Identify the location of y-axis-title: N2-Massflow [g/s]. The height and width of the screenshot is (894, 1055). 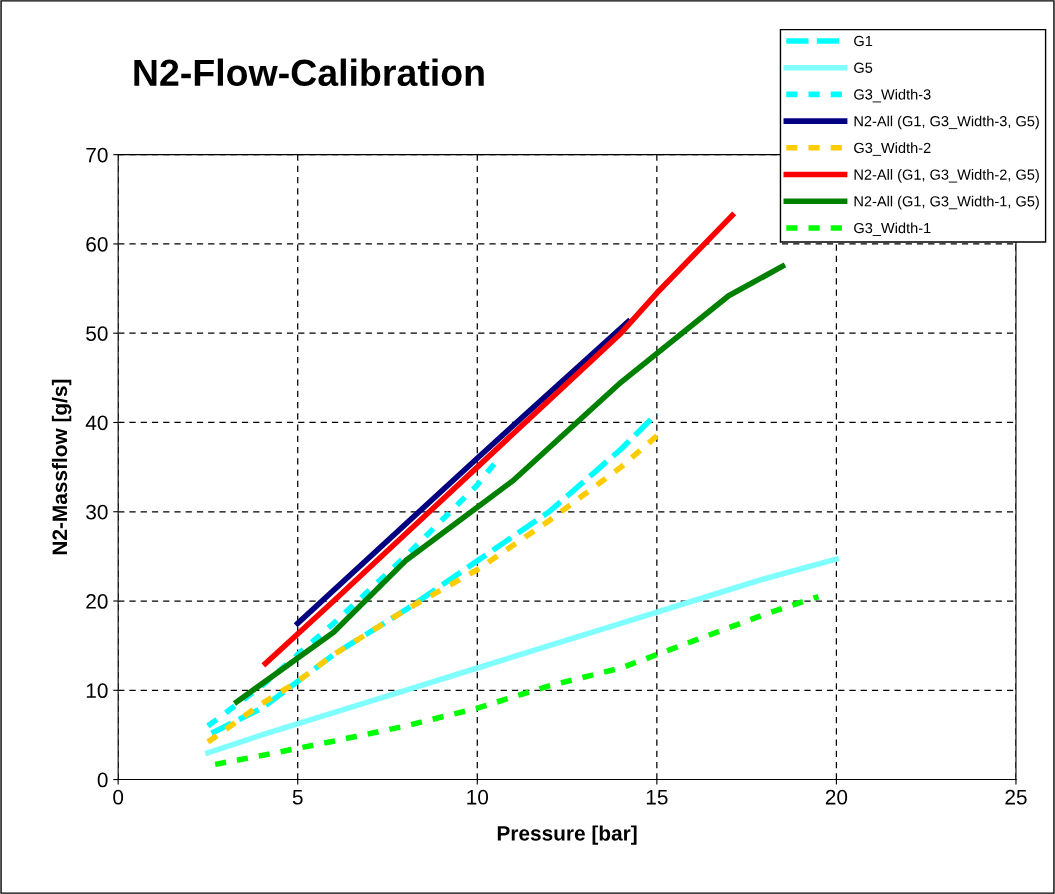
(61, 467).